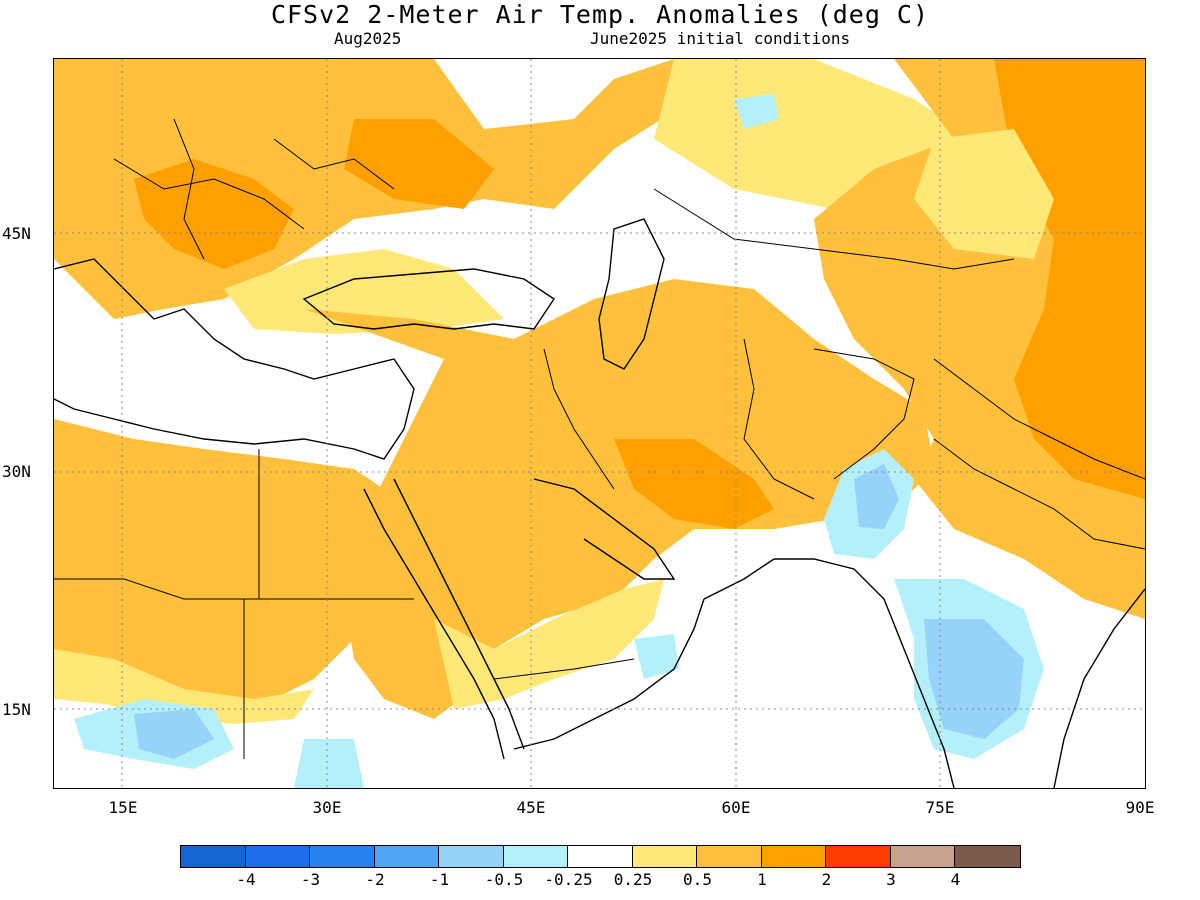  I want to click on coast-arabia-south, so click(609, 674).